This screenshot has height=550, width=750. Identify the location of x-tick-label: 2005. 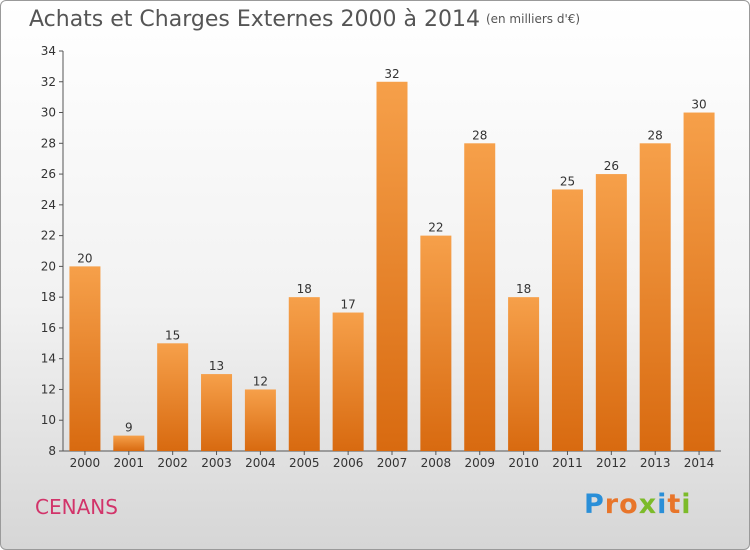
(304, 463).